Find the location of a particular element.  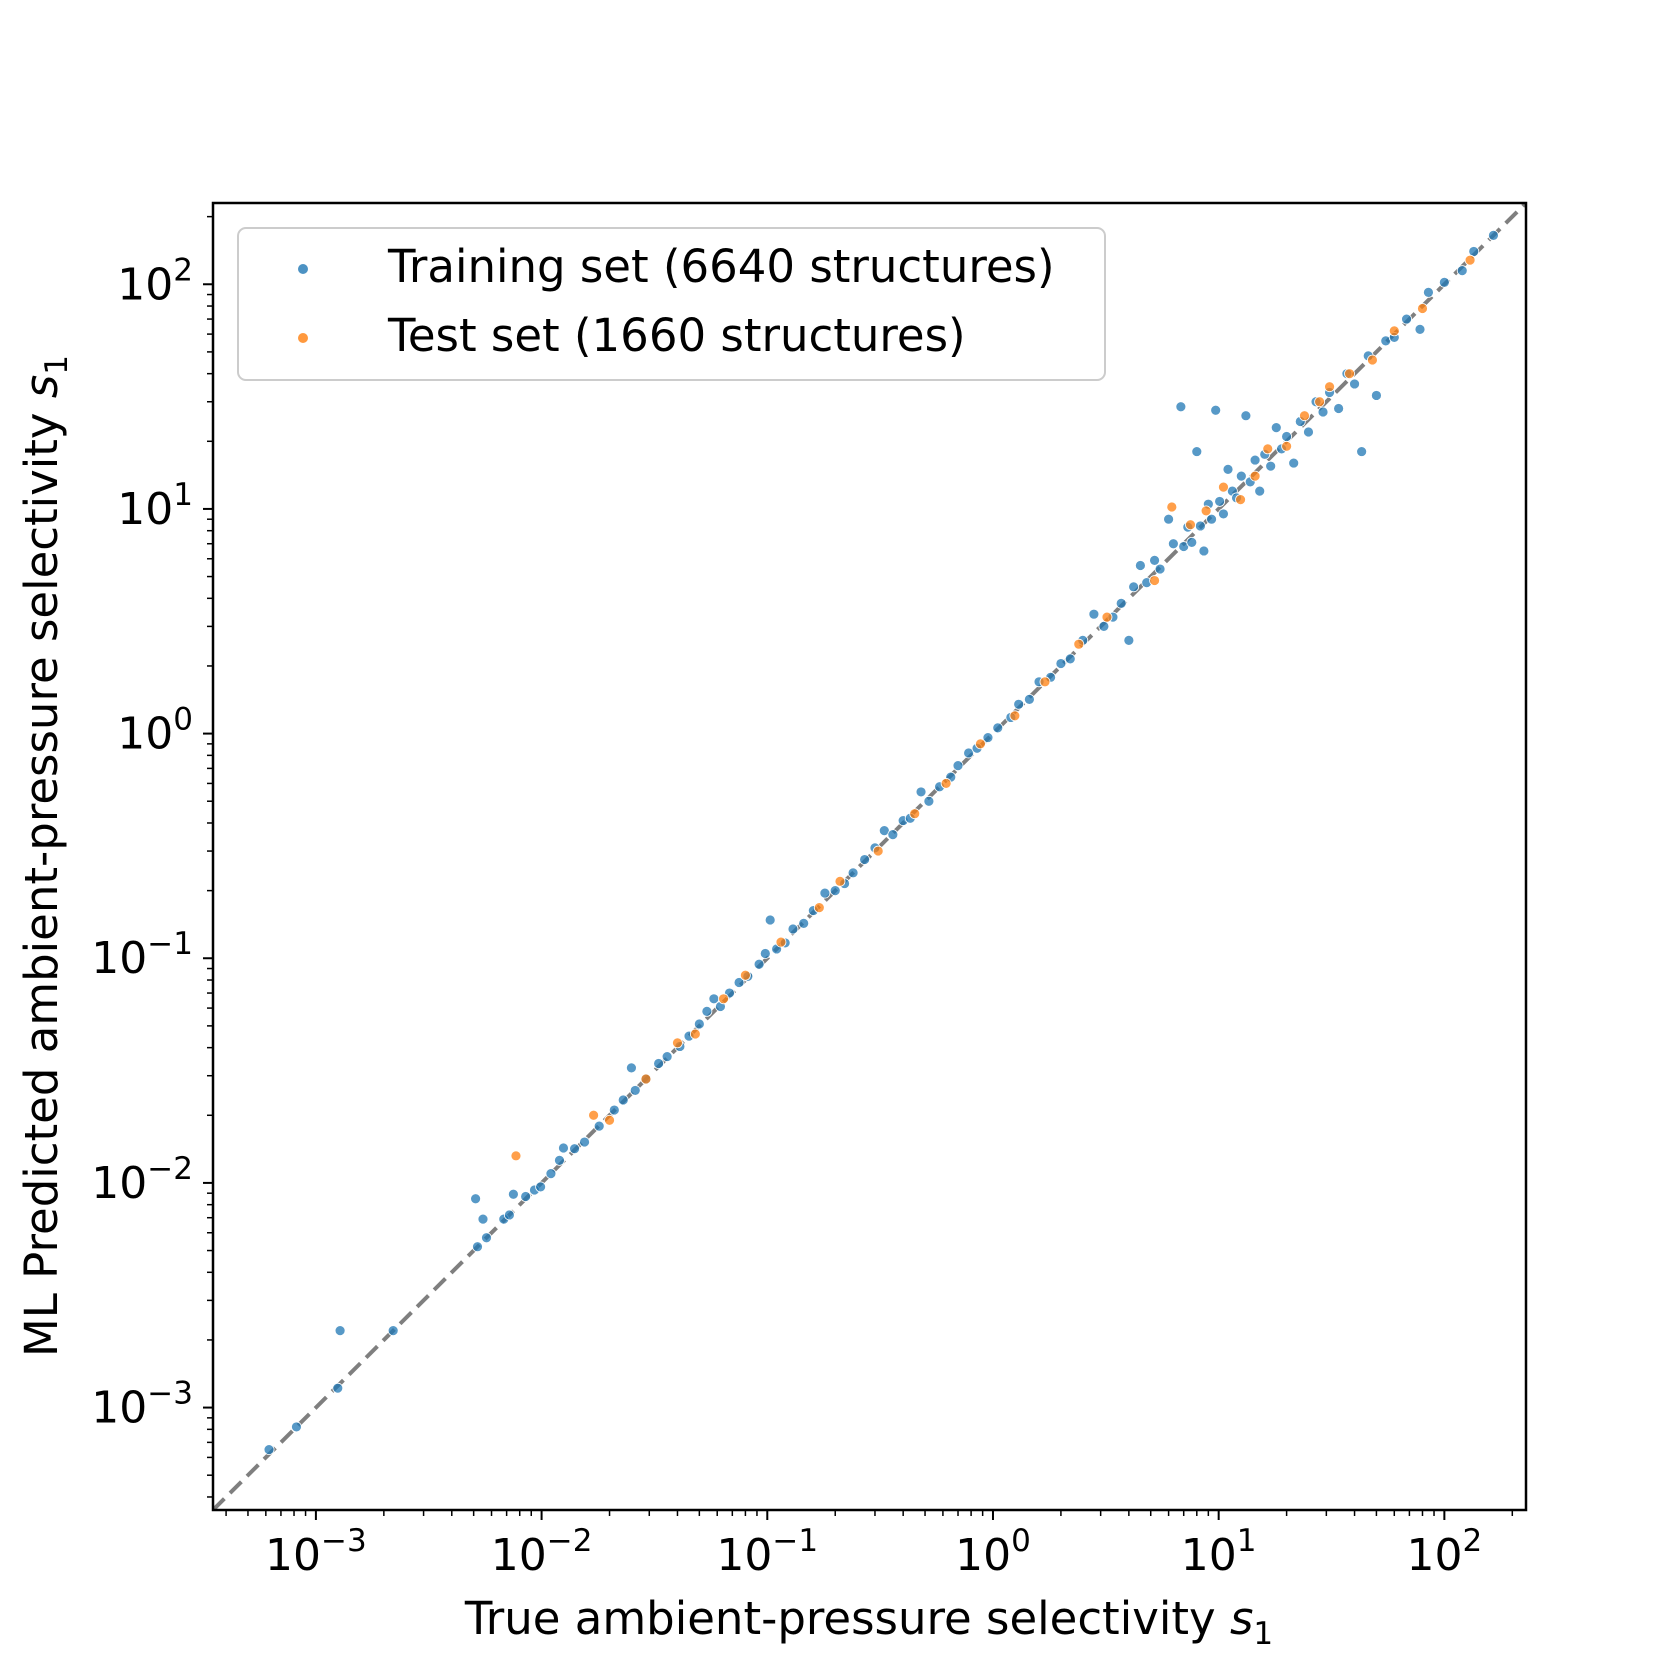

legend-box is located at coordinates (671, 304).